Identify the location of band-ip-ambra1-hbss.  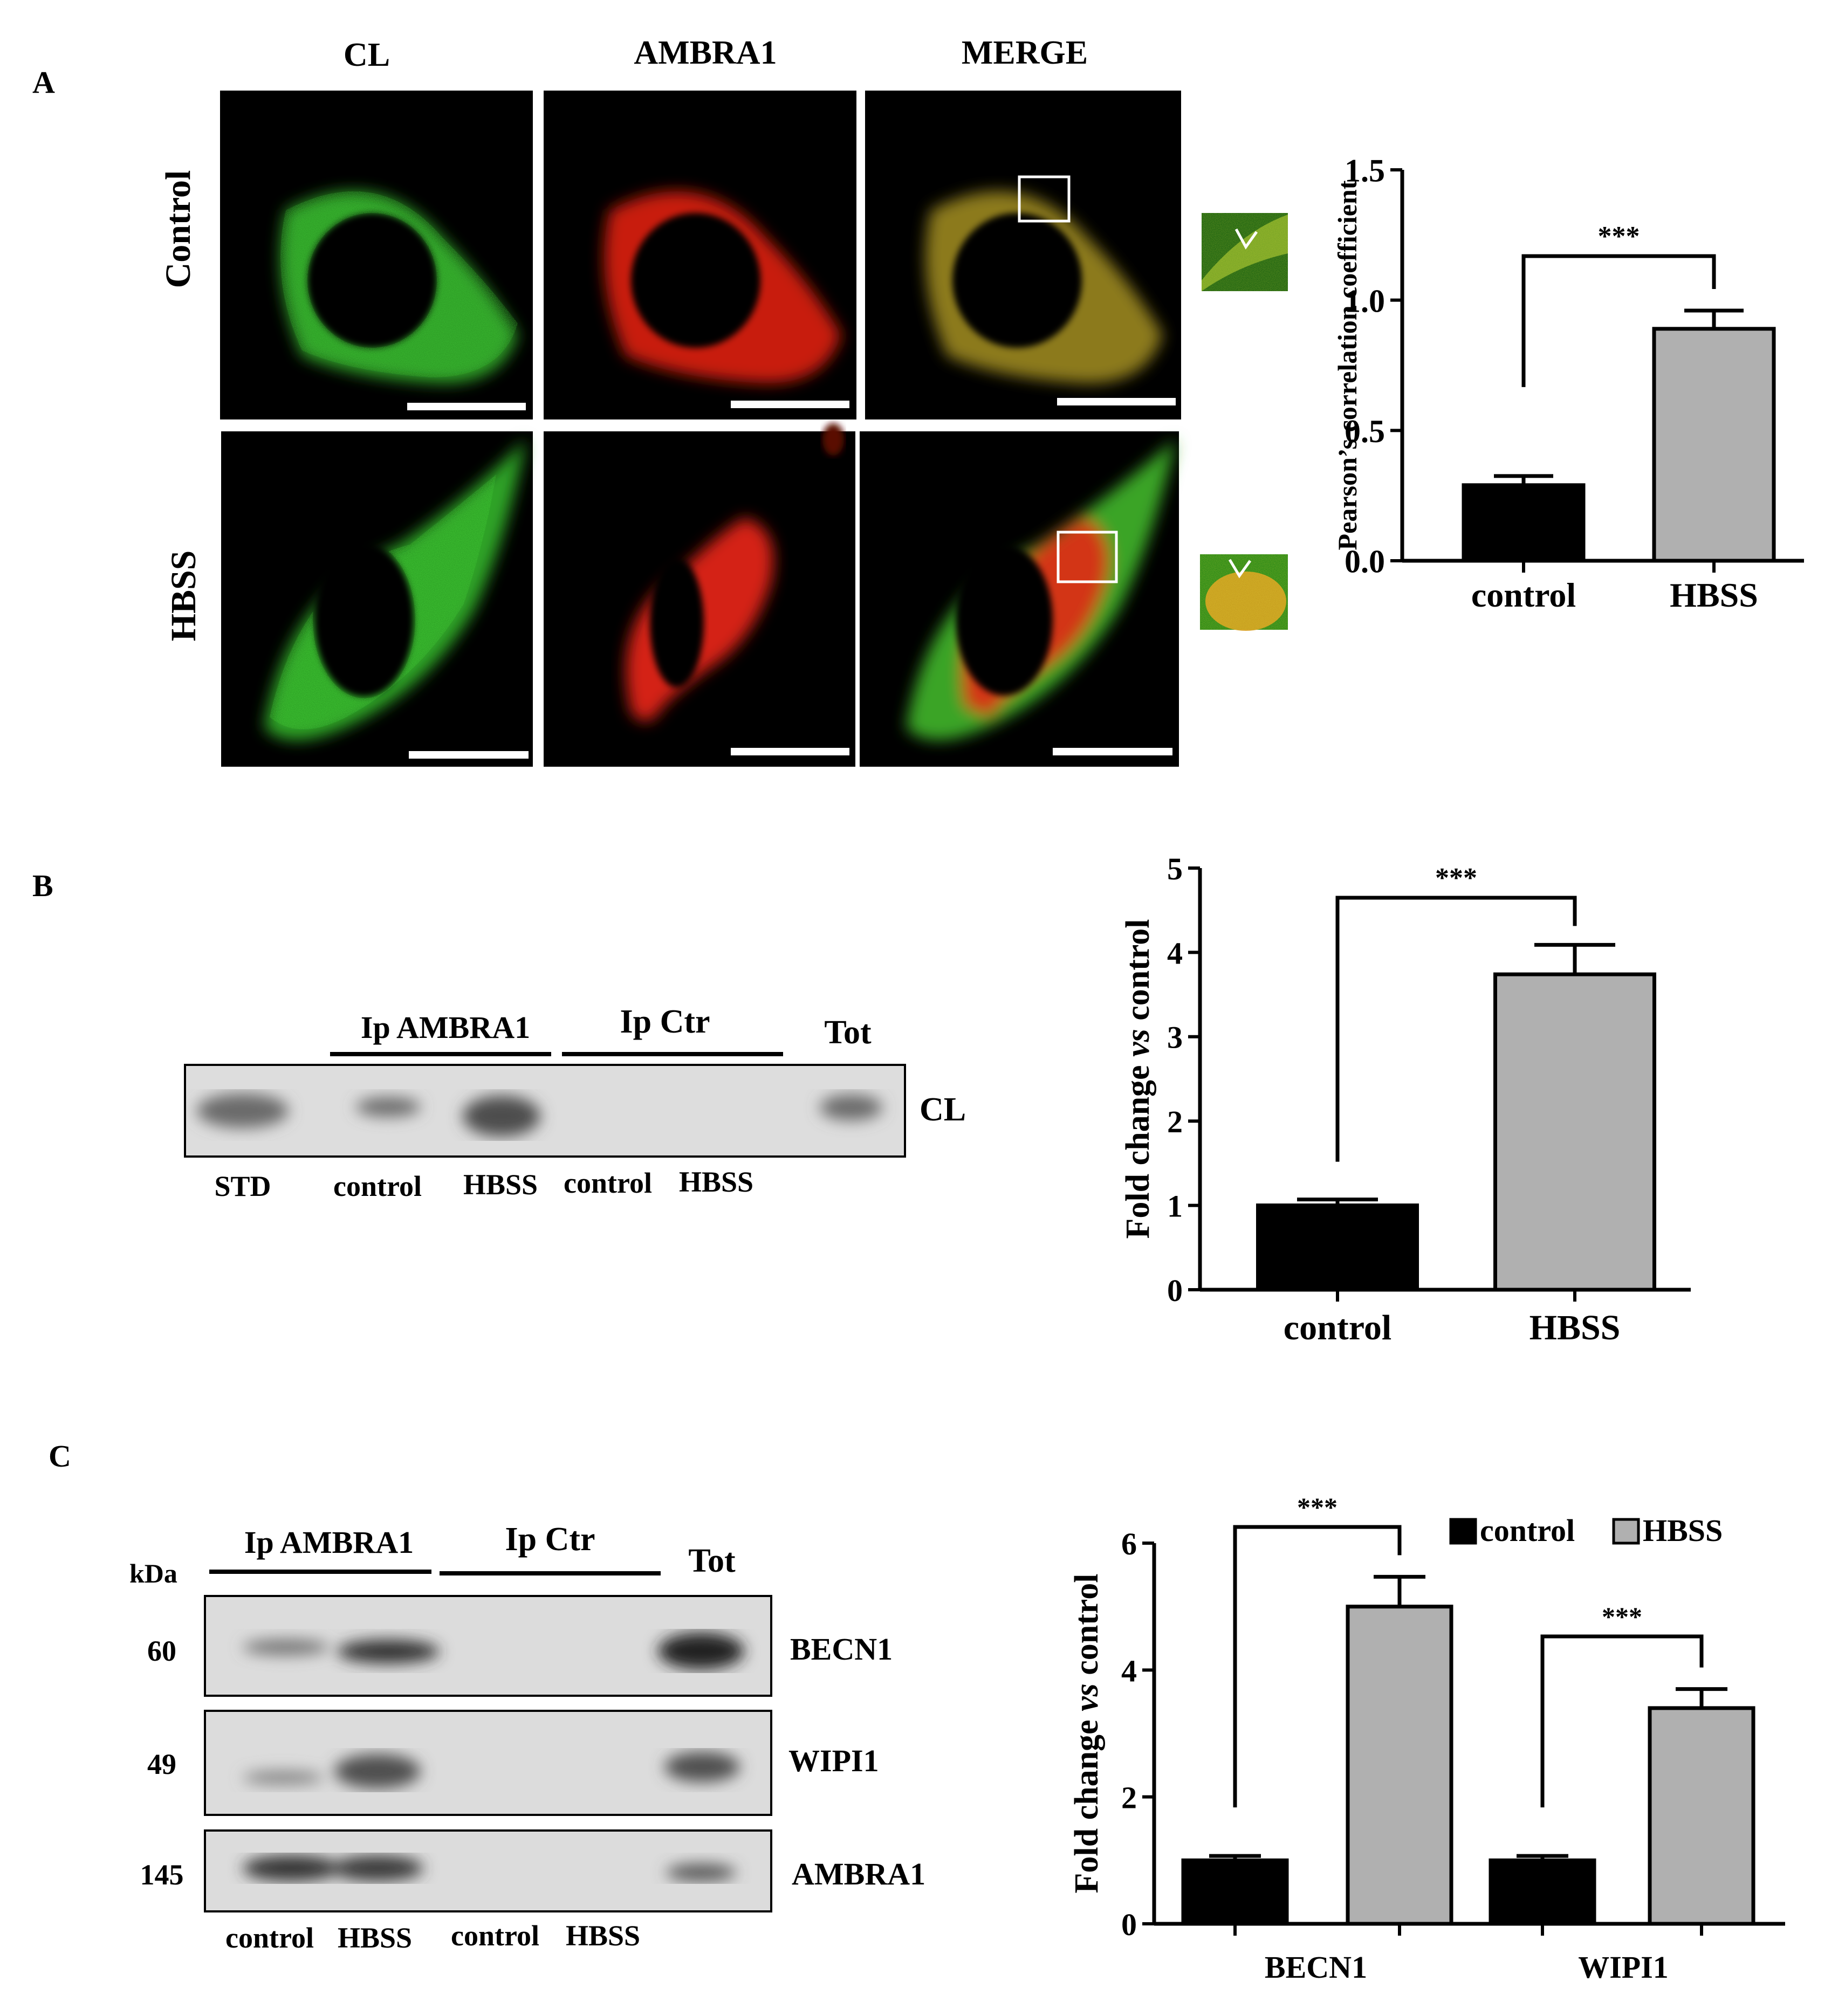
(501, 1116).